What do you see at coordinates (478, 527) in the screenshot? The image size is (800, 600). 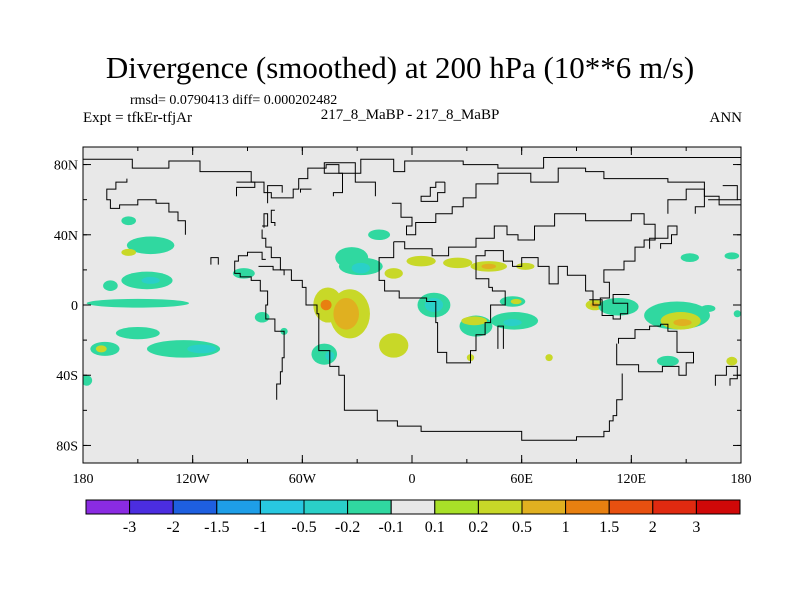 I see `colorbar-label: 0.2` at bounding box center [478, 527].